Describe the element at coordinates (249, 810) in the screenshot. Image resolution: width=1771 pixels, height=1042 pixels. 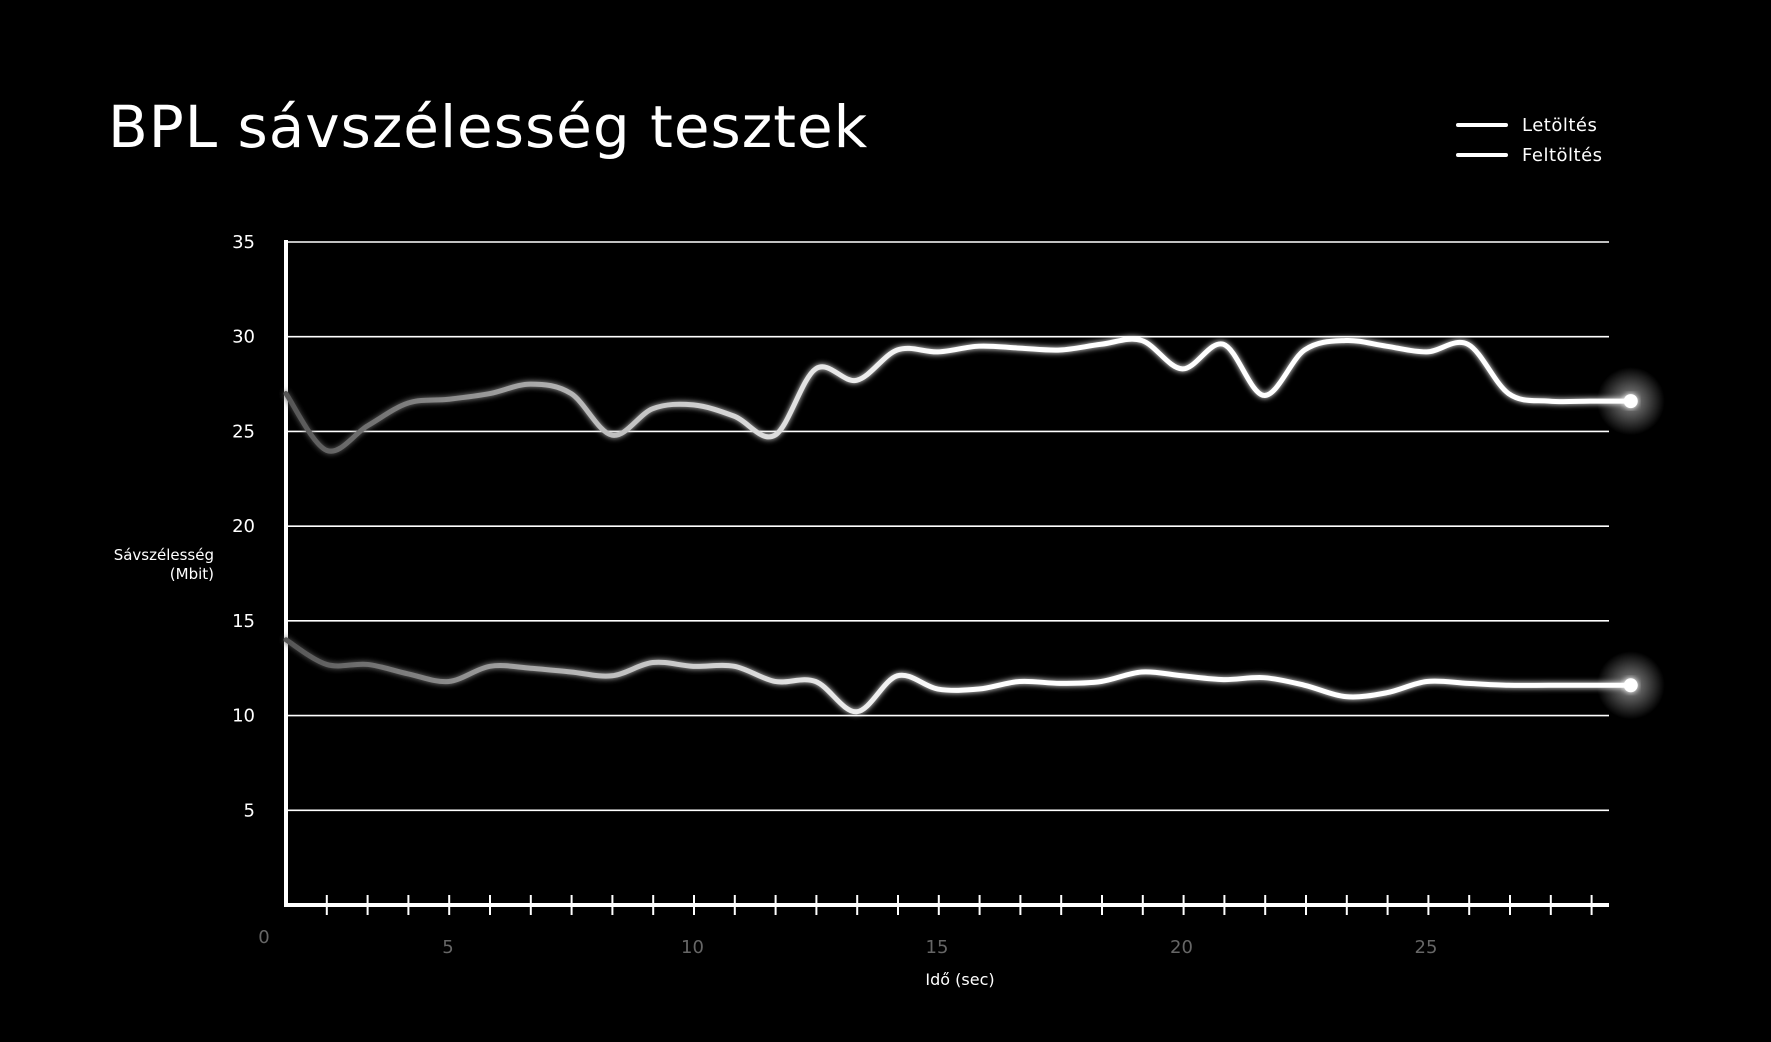
I see `y-tick-label: 5` at that location.